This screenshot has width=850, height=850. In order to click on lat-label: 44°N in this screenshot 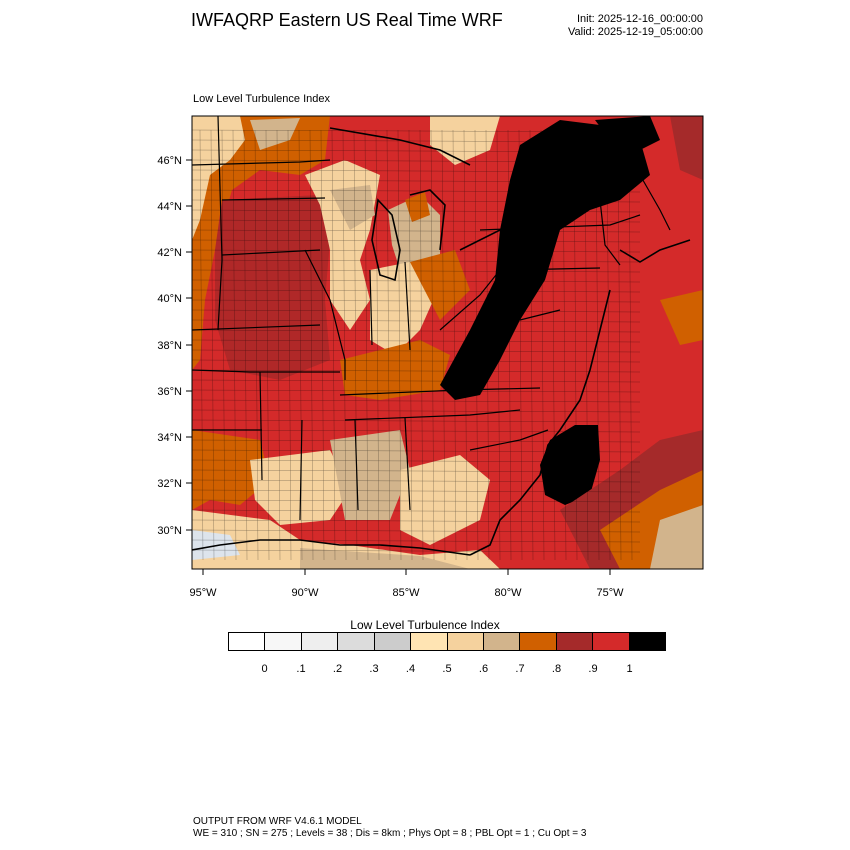, I will do `click(169, 207)`.